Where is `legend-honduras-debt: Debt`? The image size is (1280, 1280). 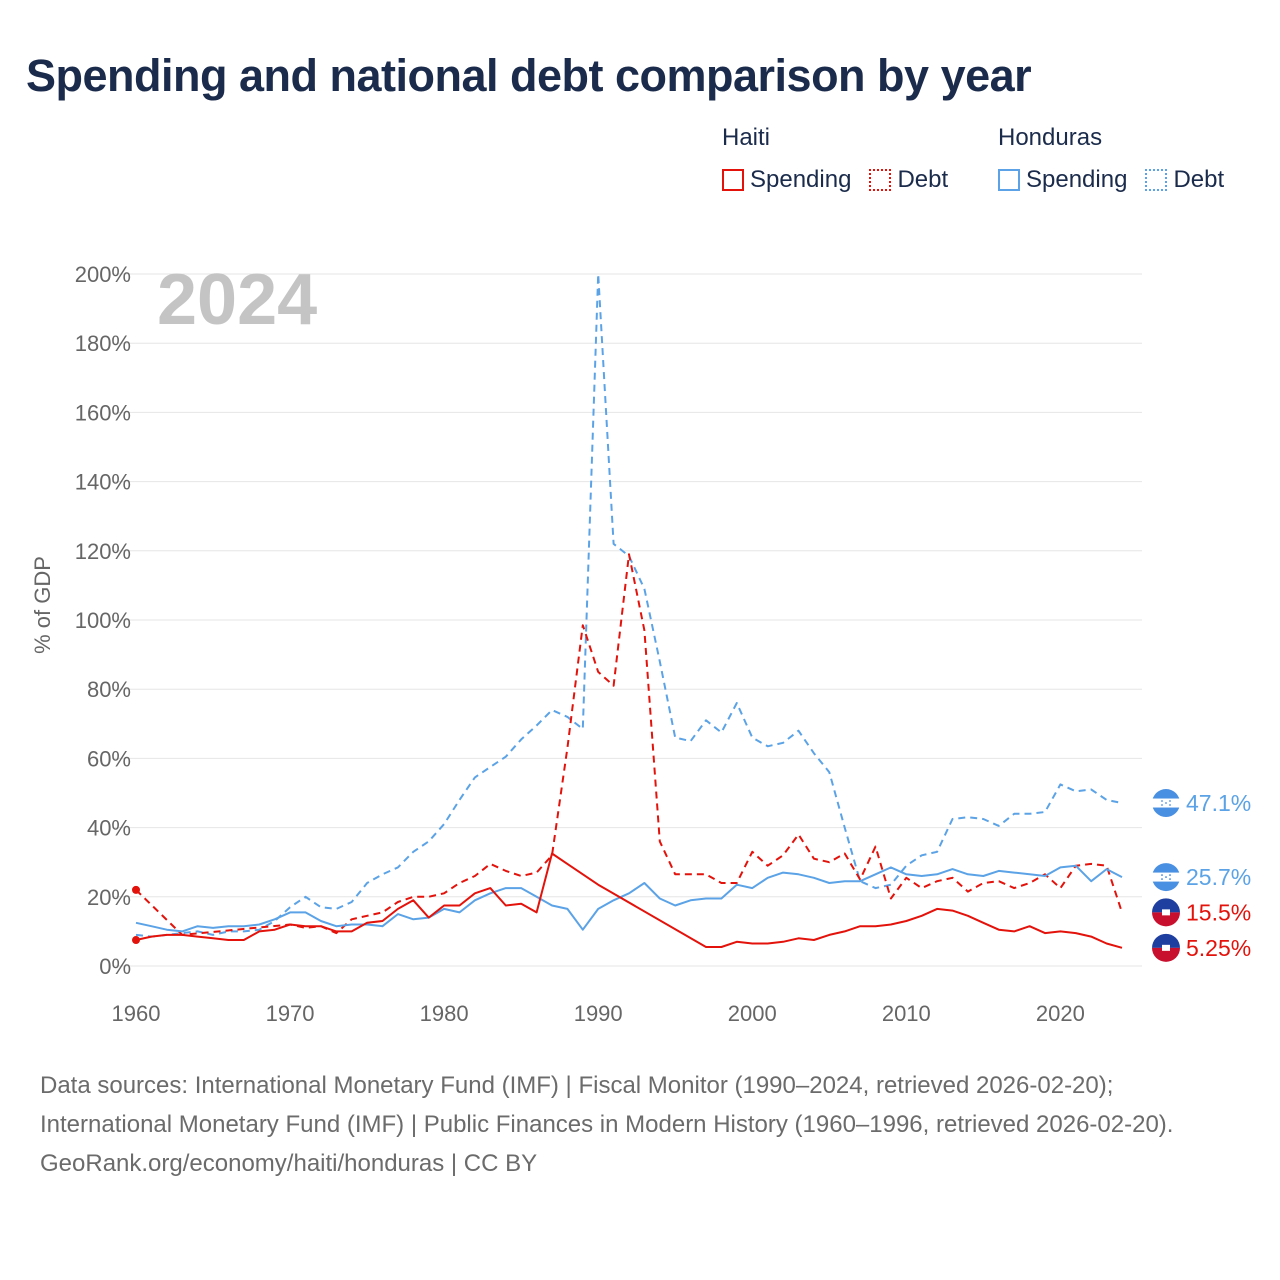 legend-honduras-debt: Debt is located at coordinates (1184, 180).